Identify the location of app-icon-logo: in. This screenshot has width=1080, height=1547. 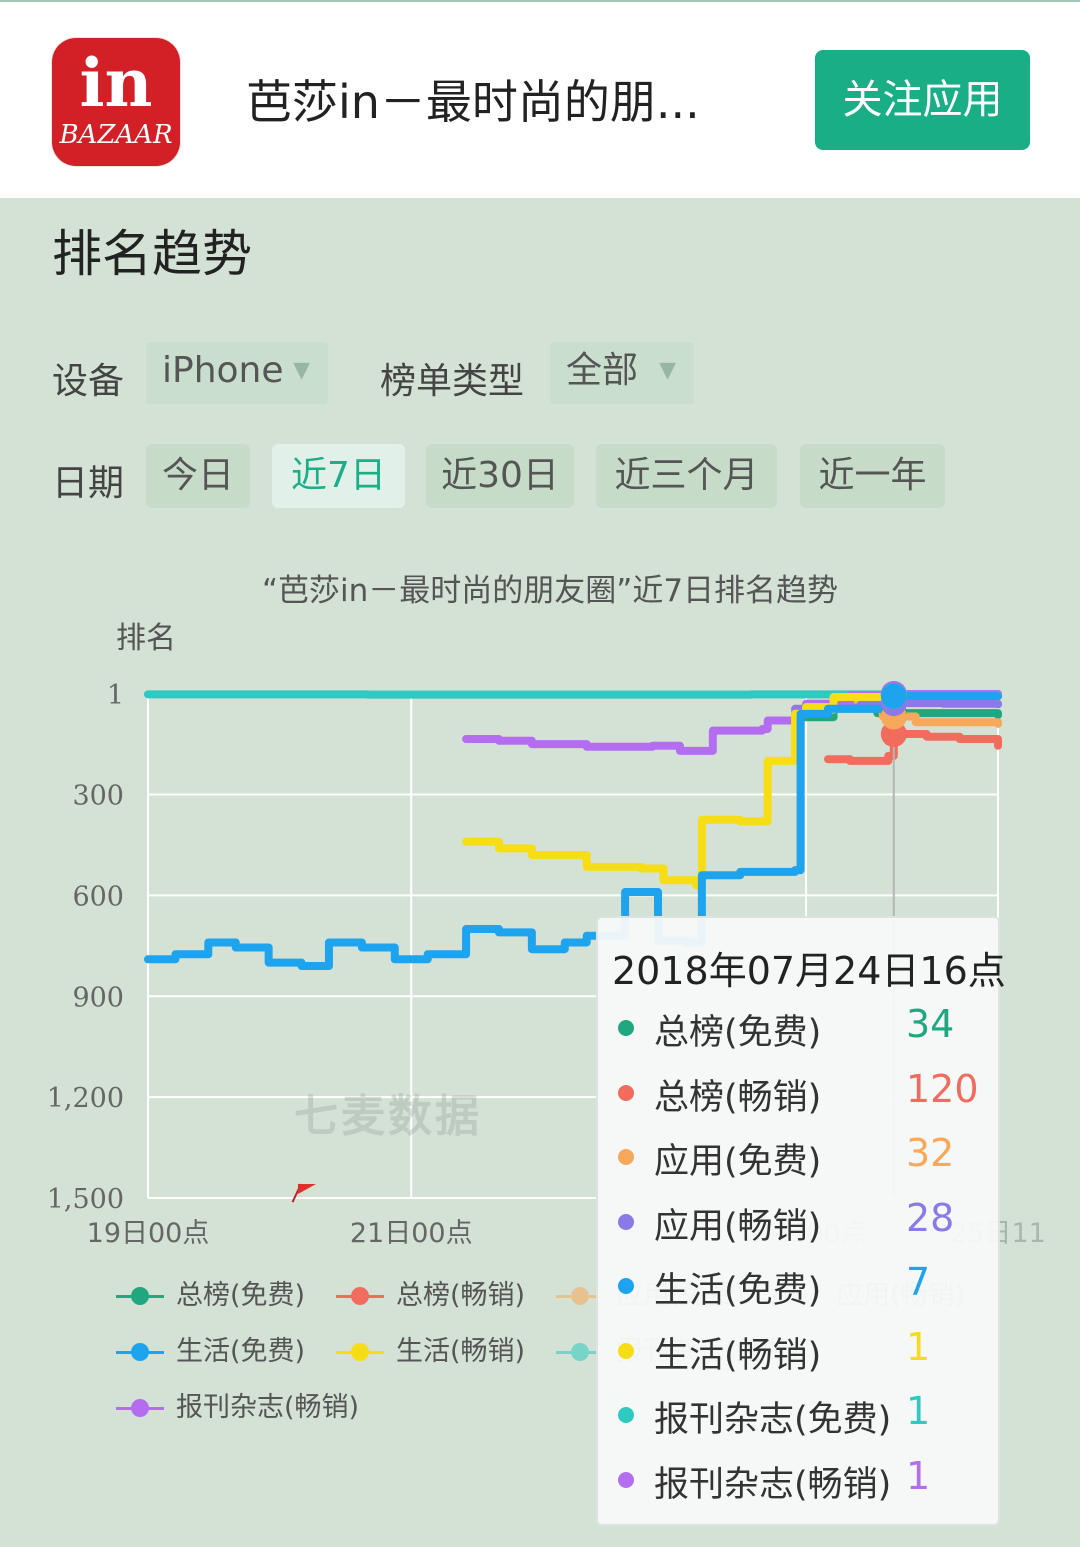
(116, 83).